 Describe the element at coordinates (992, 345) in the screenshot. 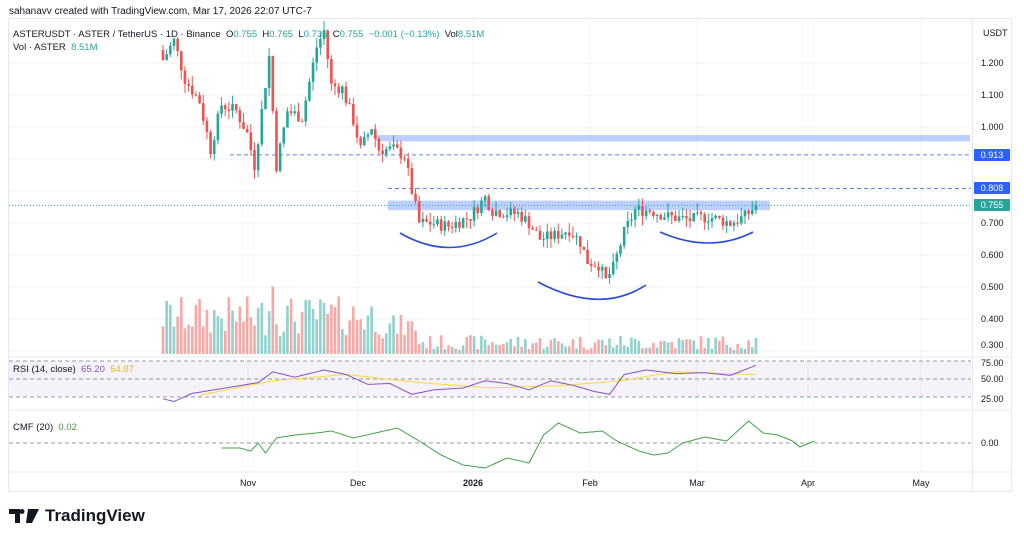

I see `price-tick: 0.300` at that location.